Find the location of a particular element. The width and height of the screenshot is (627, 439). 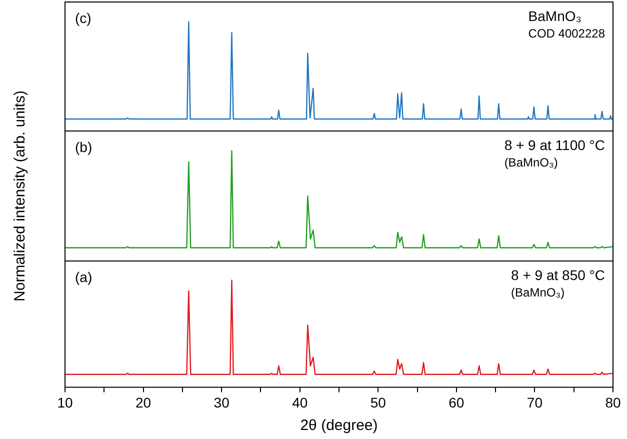

x-tick-label: 80 is located at coordinates (613, 402).